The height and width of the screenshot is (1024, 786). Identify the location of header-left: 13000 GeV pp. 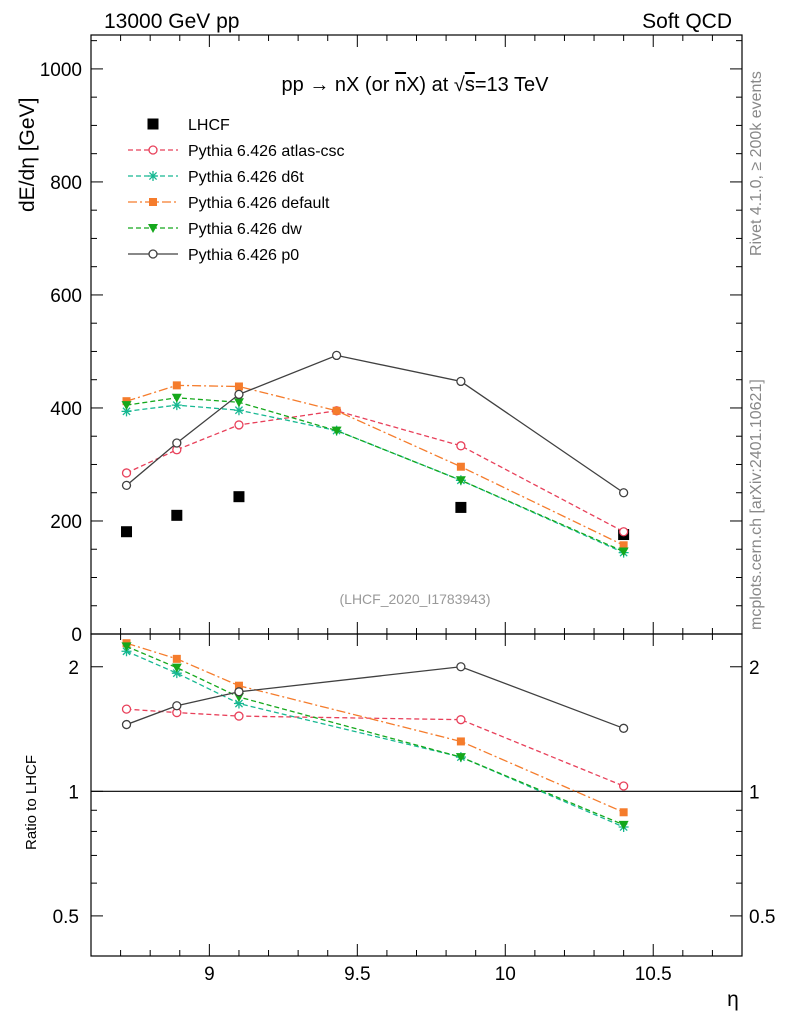
(171, 21).